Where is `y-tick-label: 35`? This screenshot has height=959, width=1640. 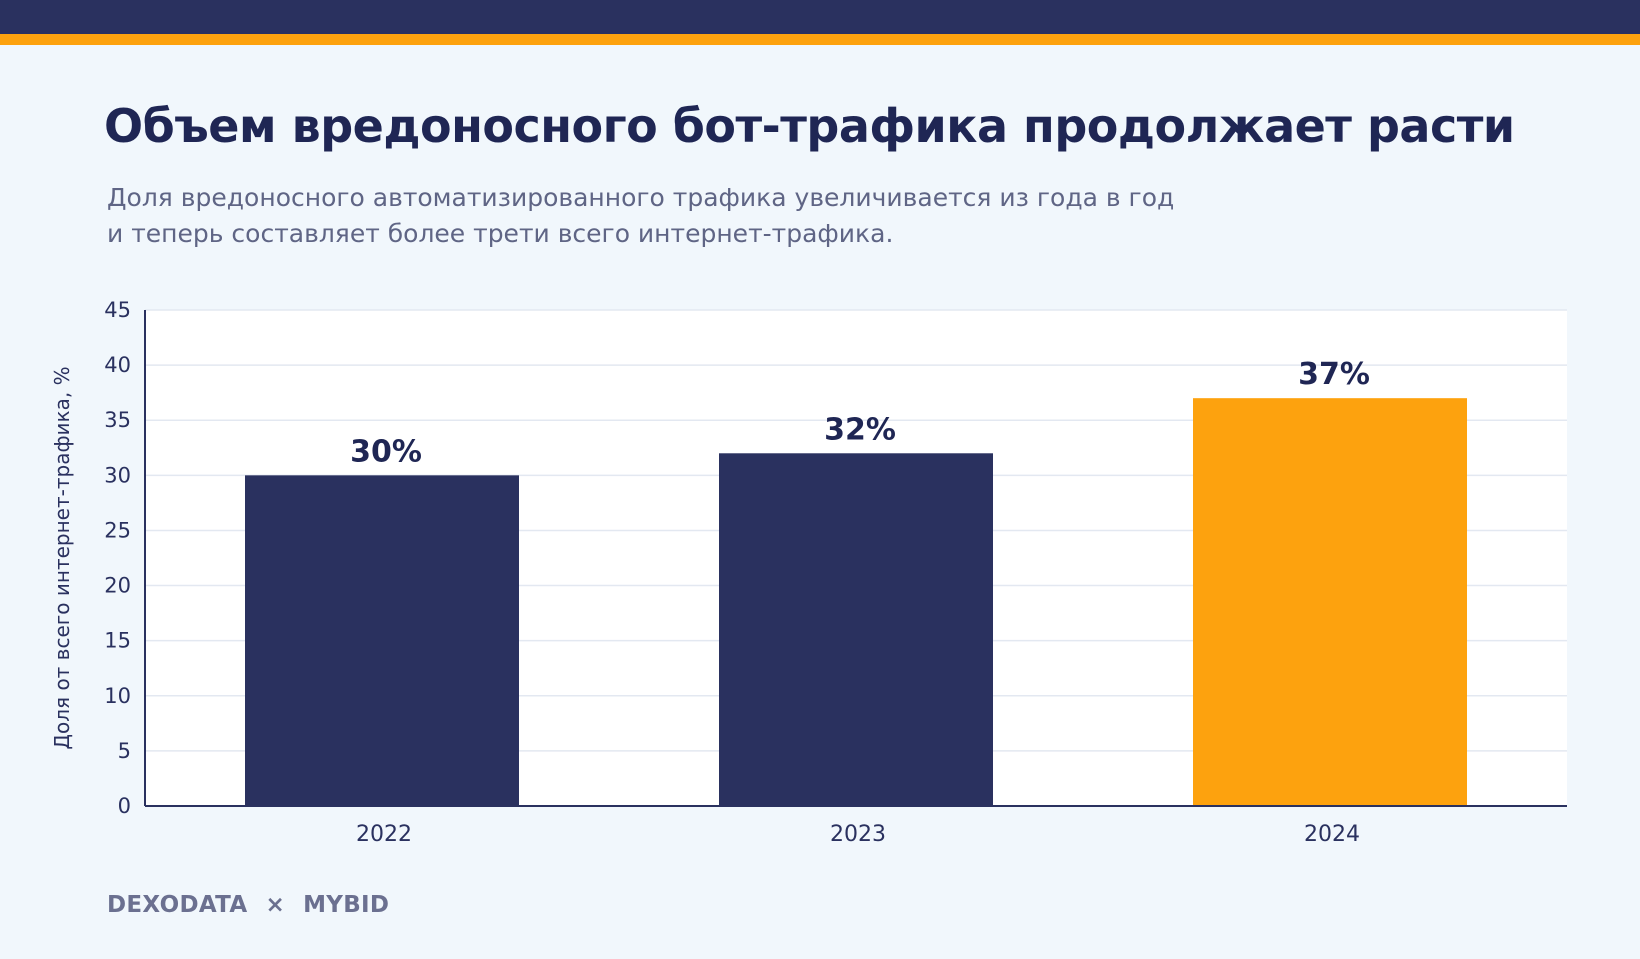
y-tick-label: 35 is located at coordinates (117, 420).